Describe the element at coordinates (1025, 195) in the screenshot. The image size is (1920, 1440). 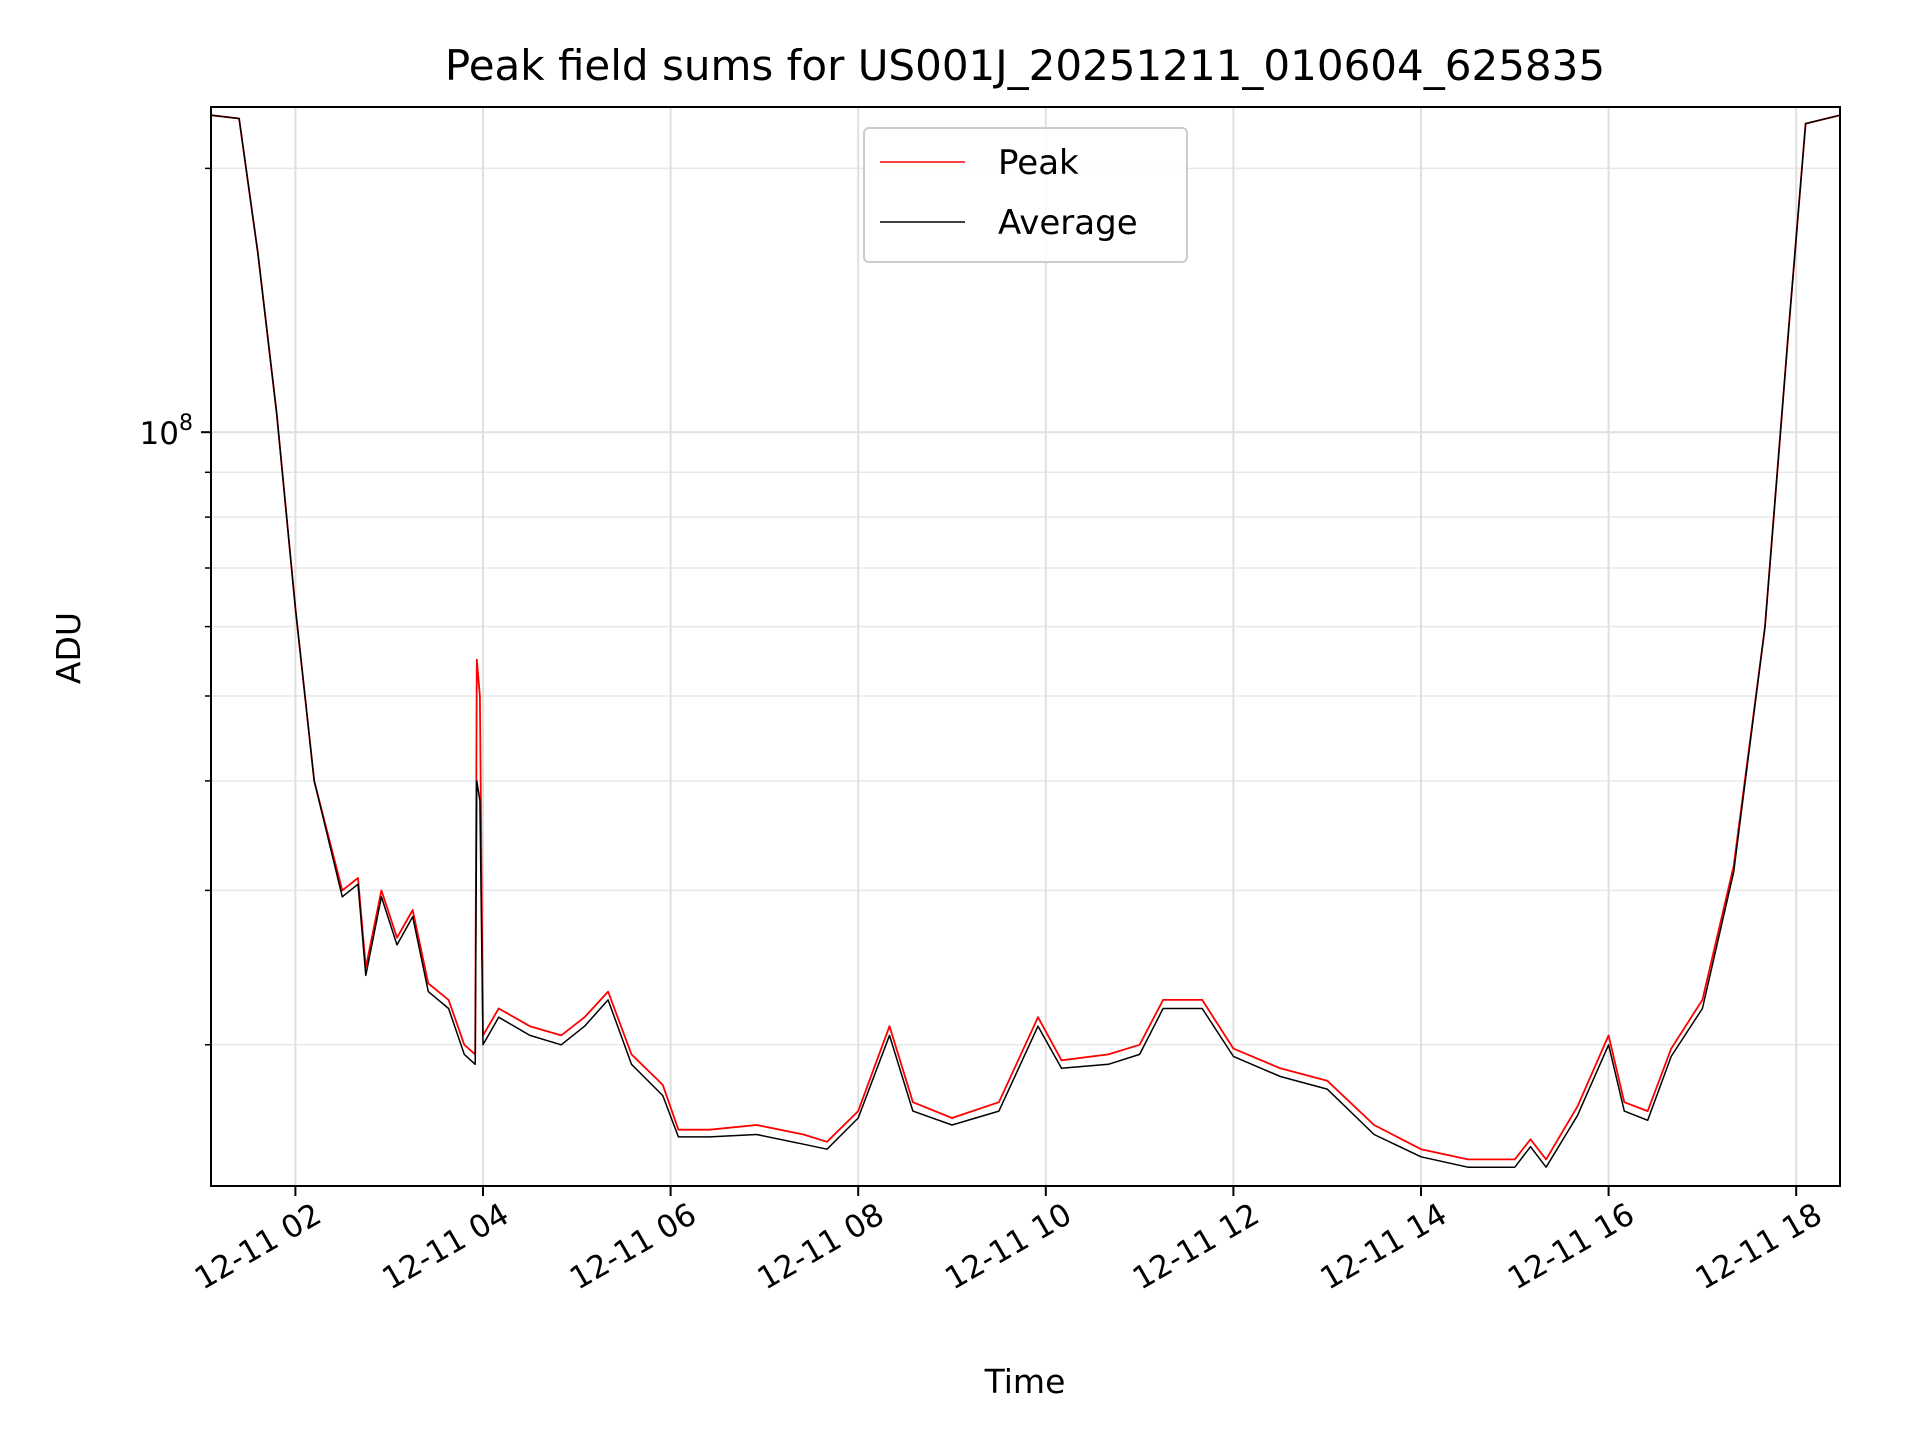
I see `legend: Peak Average` at that location.